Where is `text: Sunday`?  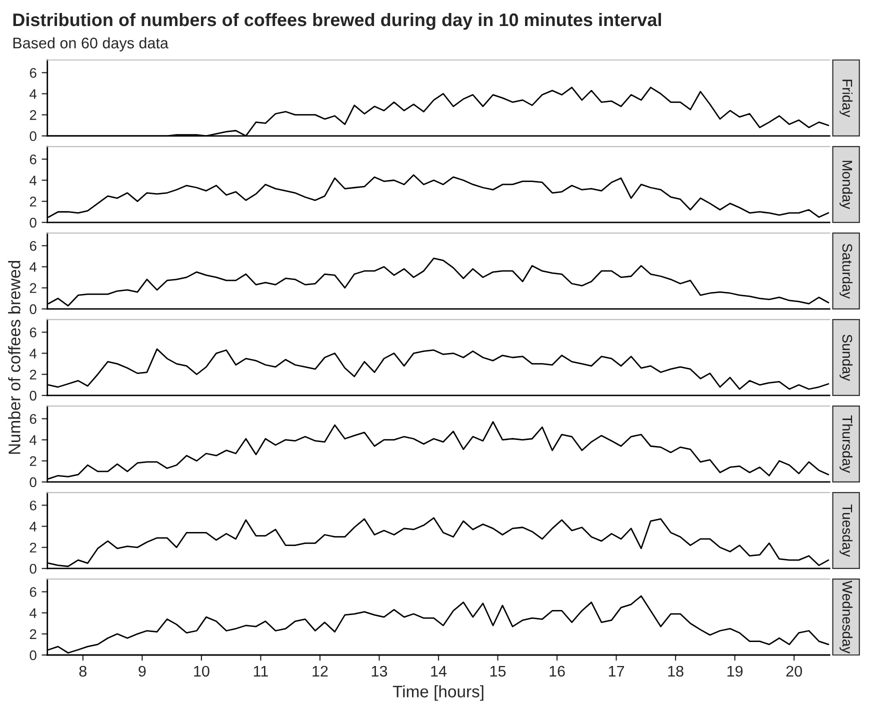 text: Sunday is located at coordinates (846, 358).